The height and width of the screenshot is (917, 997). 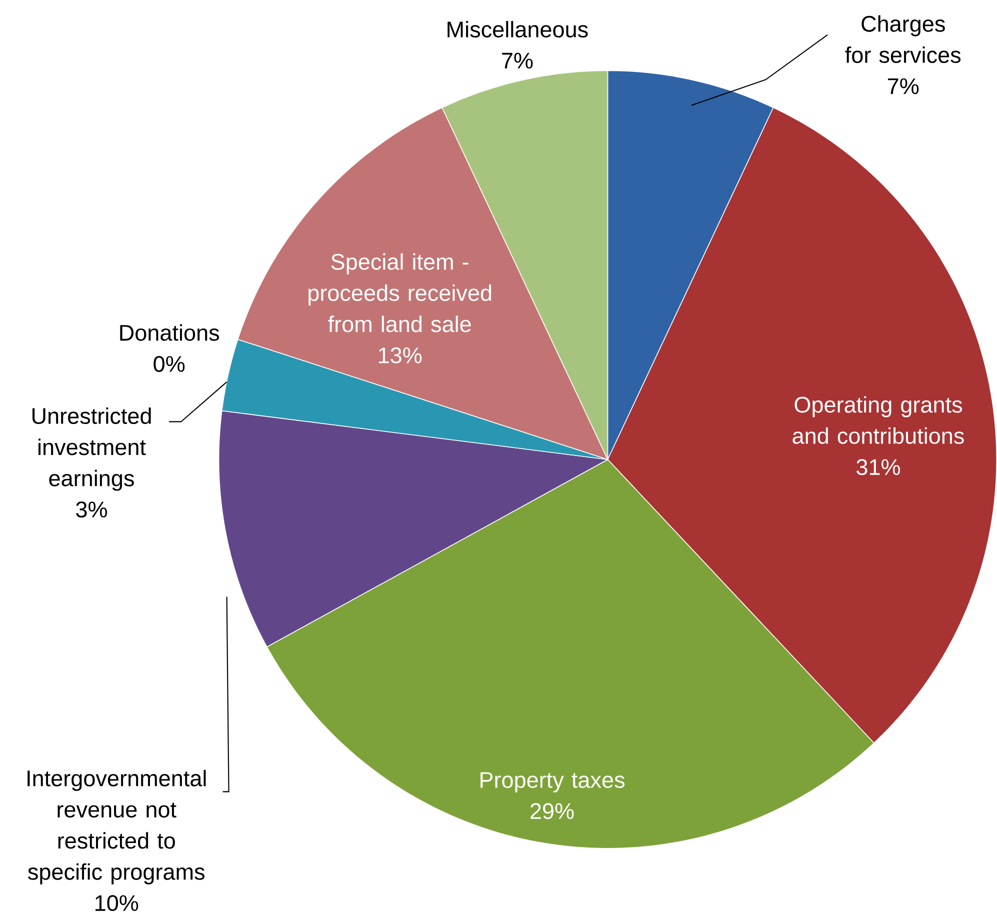 What do you see at coordinates (91, 449) in the screenshot?
I see `slice-label: Unrestricted investment earnings` at bounding box center [91, 449].